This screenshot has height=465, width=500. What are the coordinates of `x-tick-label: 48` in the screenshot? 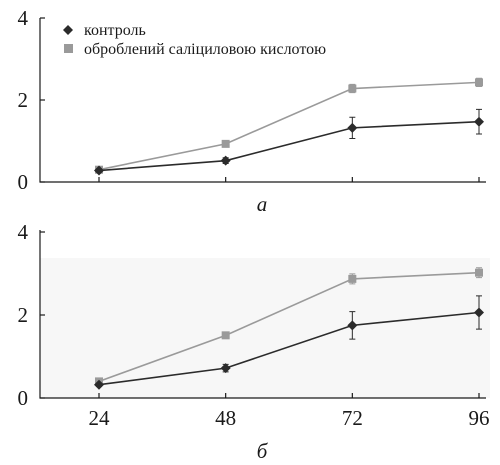 It's located at (225, 418).